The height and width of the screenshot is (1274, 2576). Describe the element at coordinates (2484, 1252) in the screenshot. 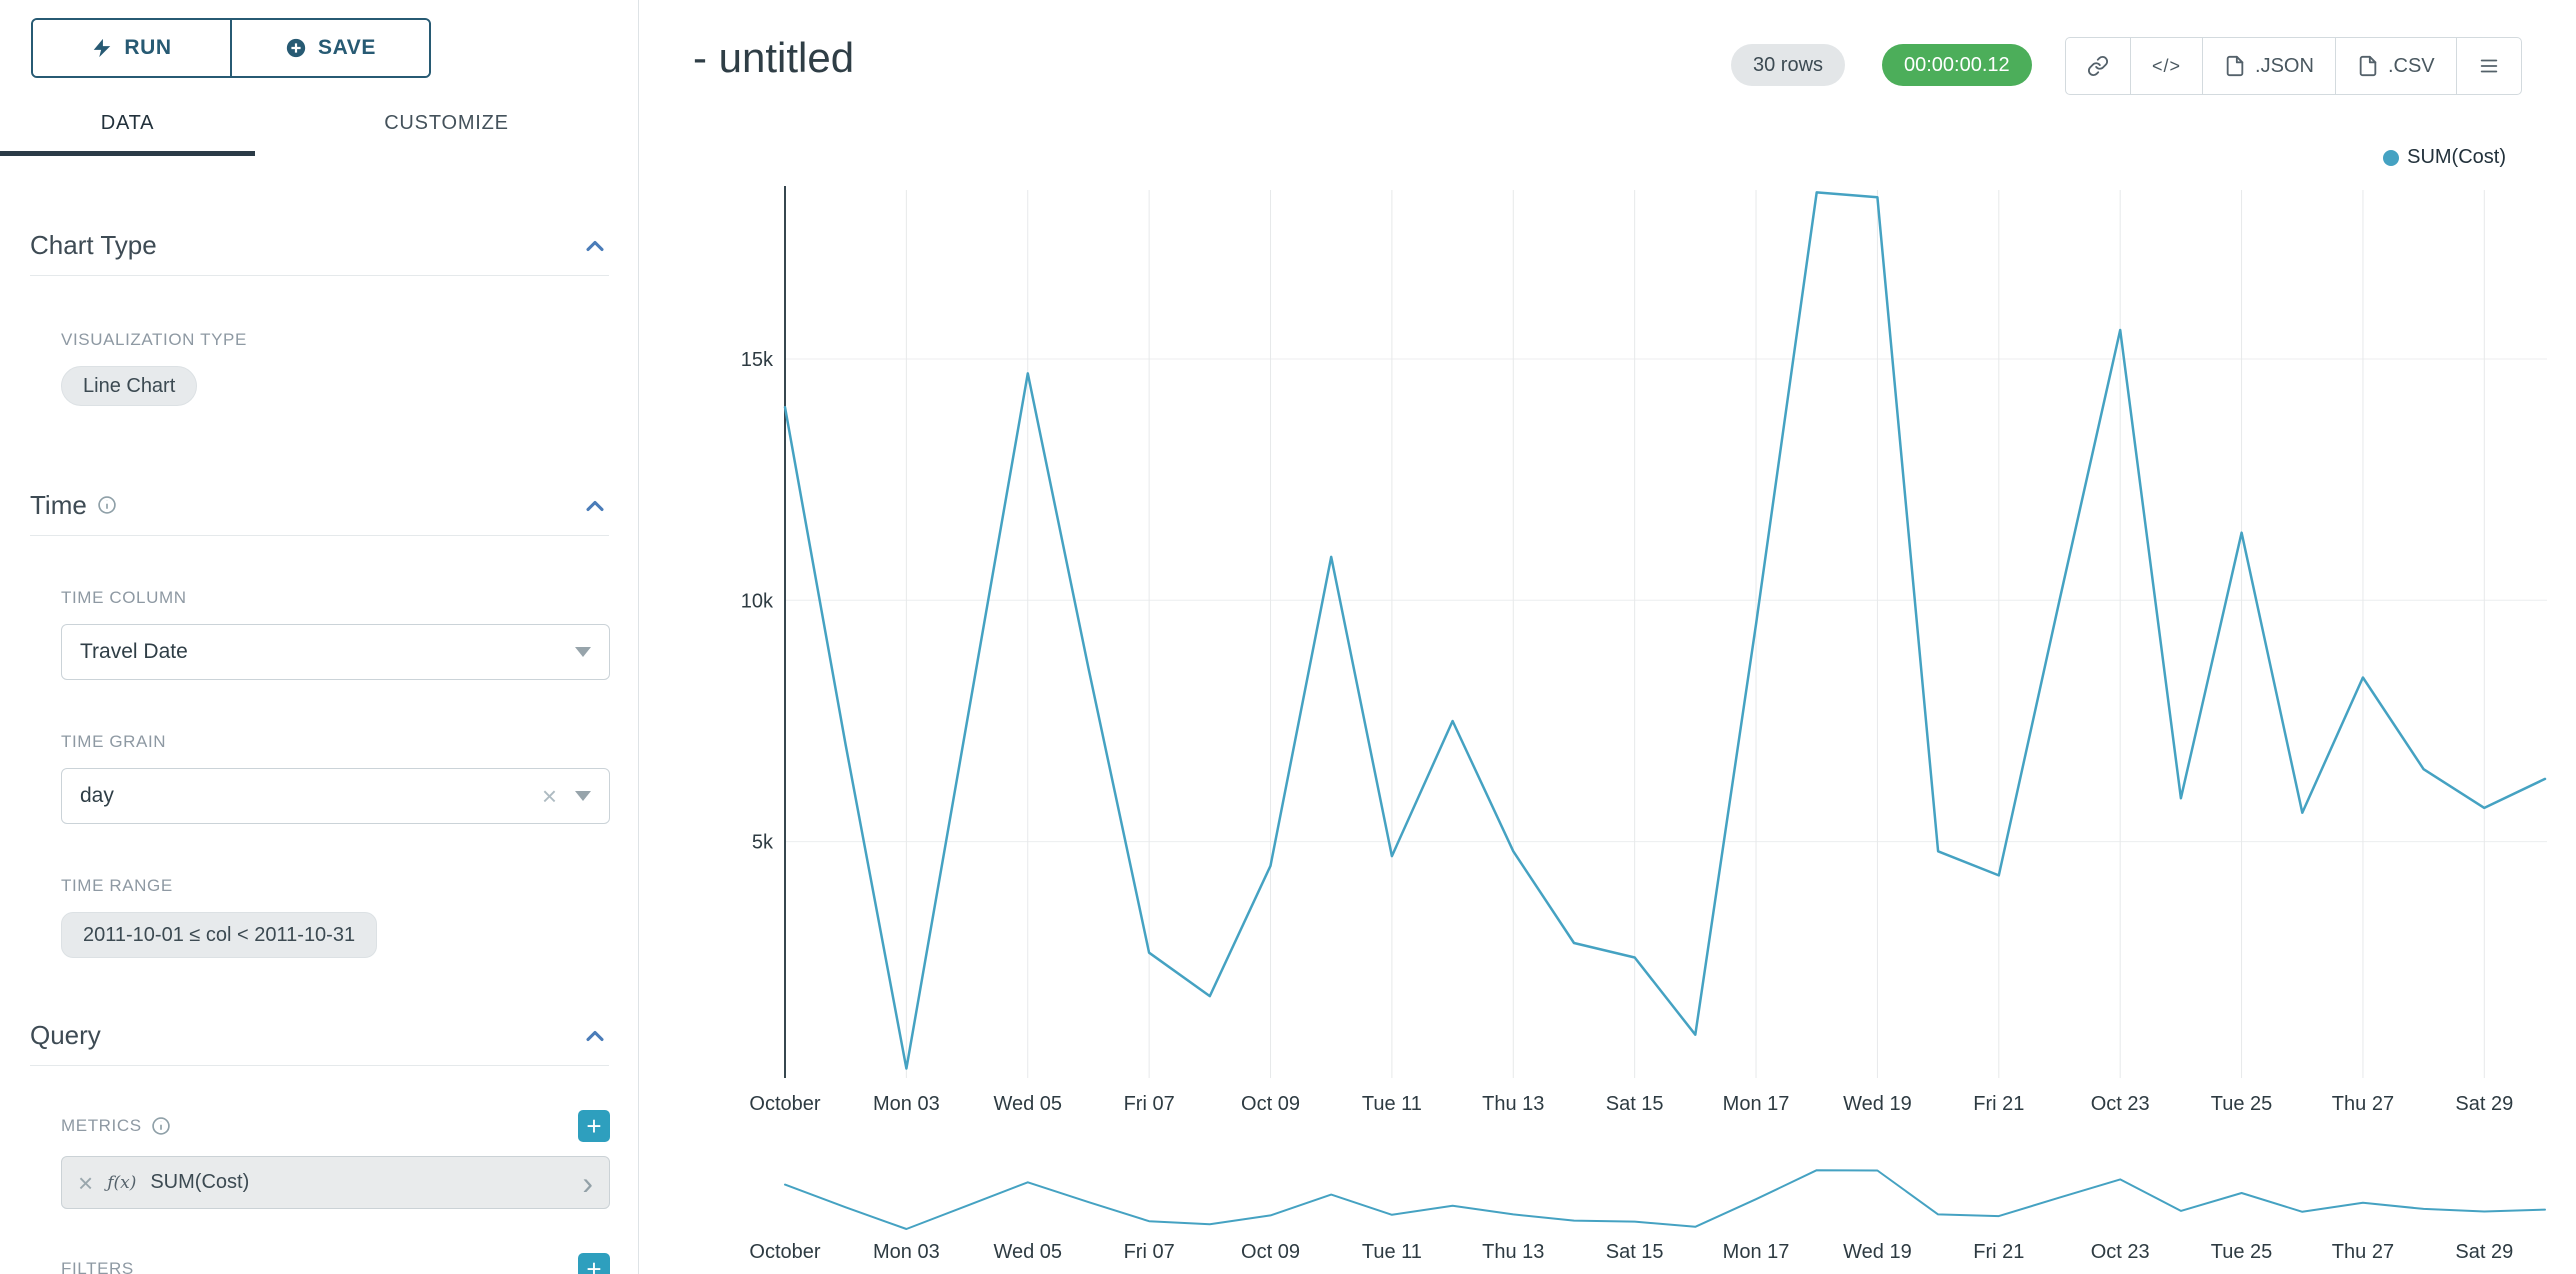

I see `svg-text: Sat 29` at that location.